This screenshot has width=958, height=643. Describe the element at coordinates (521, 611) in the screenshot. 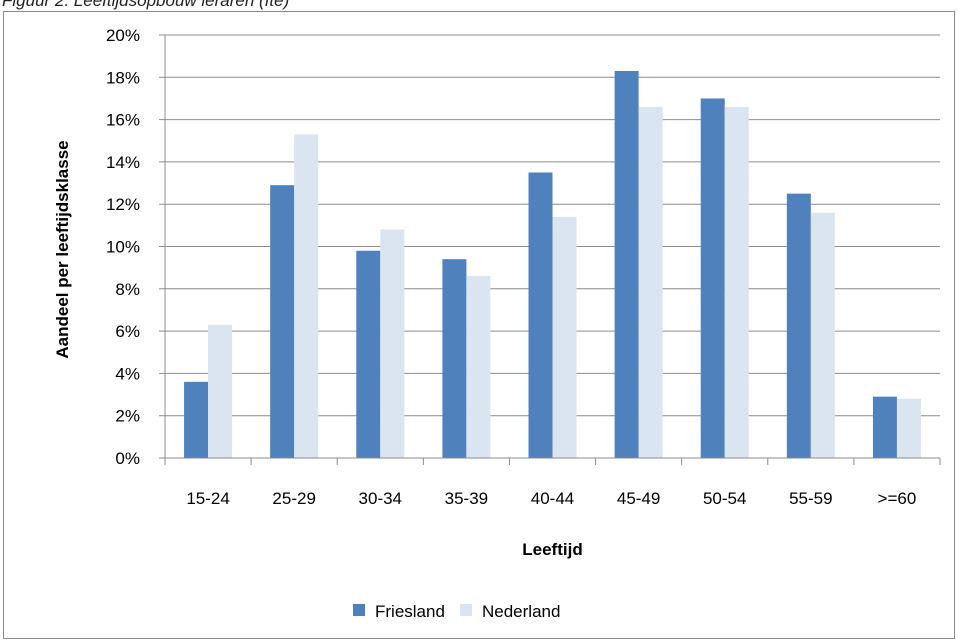

I see `legend-label-nederland: Nederland` at that location.